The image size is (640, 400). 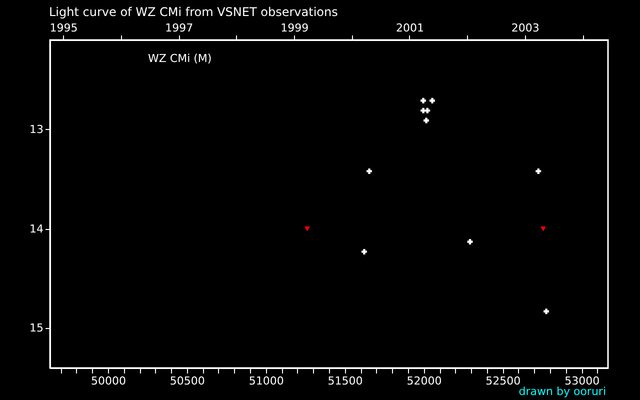 What do you see at coordinates (64, 28) in the screenshot?
I see `x2-tick-label: 1995` at bounding box center [64, 28].